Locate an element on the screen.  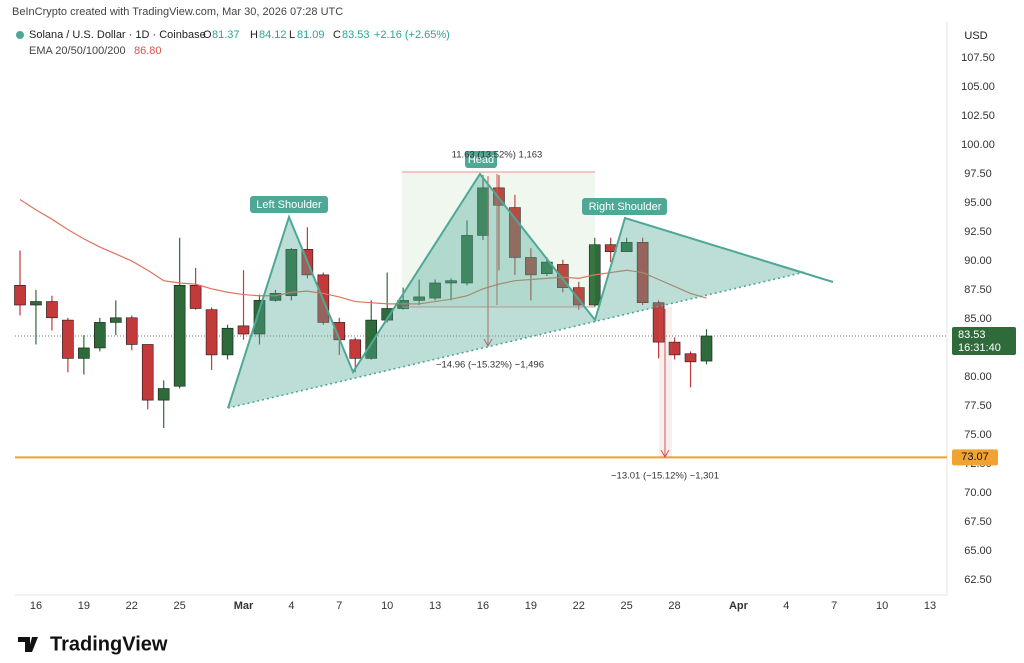
target-label: 73.07 is located at coordinates (975, 457).